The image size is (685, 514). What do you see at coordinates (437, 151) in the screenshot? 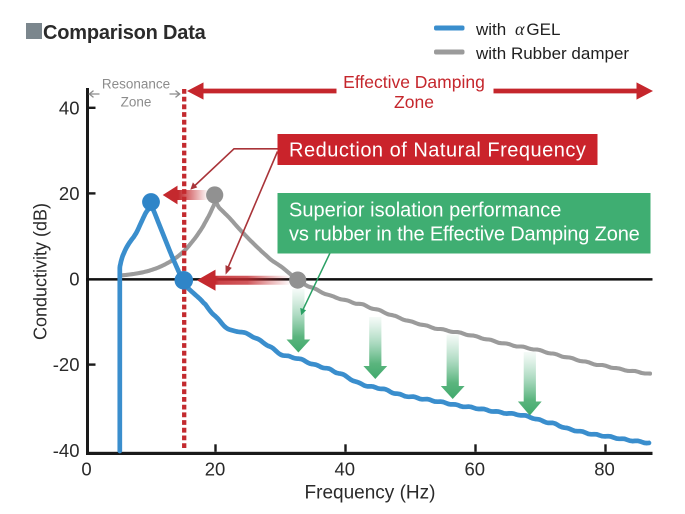
I see `svg-text: Reduction of Natural Frequency` at bounding box center [437, 151].